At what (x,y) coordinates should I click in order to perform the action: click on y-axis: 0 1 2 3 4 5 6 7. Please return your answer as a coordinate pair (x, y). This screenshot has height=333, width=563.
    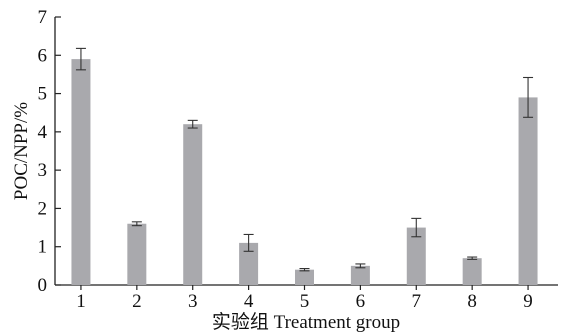
    Looking at the image, I should click on (49, 151).